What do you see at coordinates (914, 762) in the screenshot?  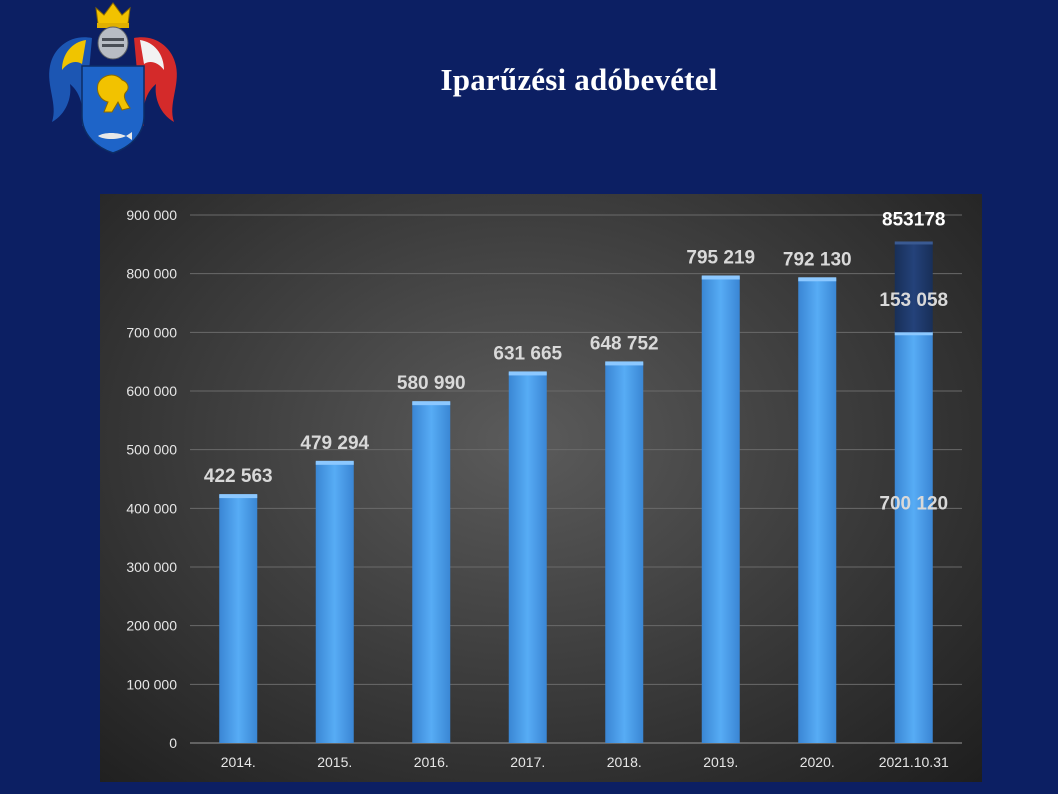 I see `x-tick-label: 2021.10.31` at bounding box center [914, 762].